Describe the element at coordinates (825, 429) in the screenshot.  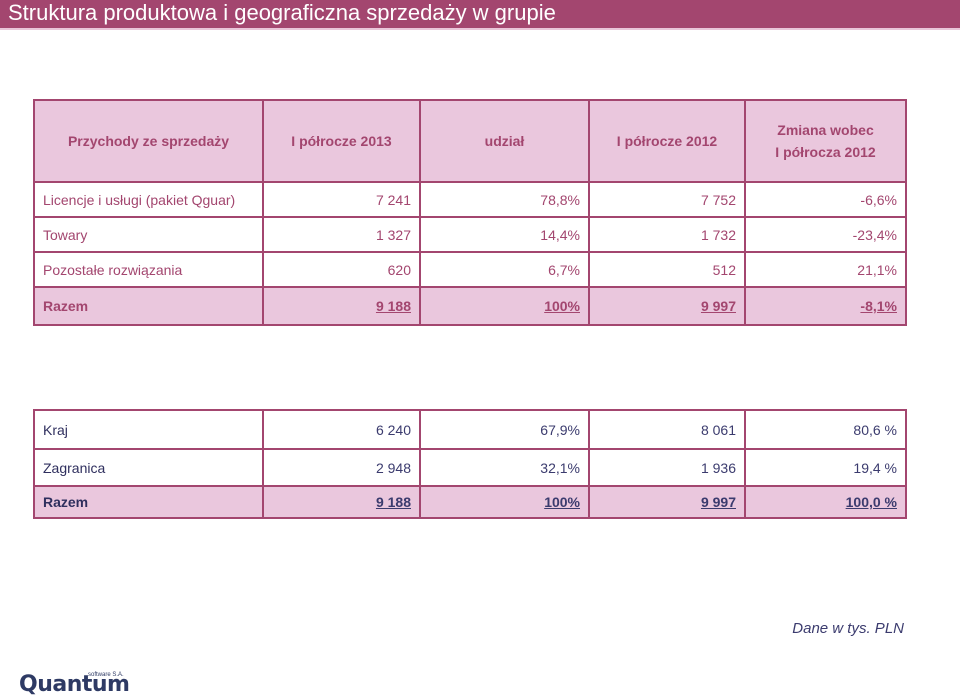
I see `cell-share-2012: 80,6 %` at that location.